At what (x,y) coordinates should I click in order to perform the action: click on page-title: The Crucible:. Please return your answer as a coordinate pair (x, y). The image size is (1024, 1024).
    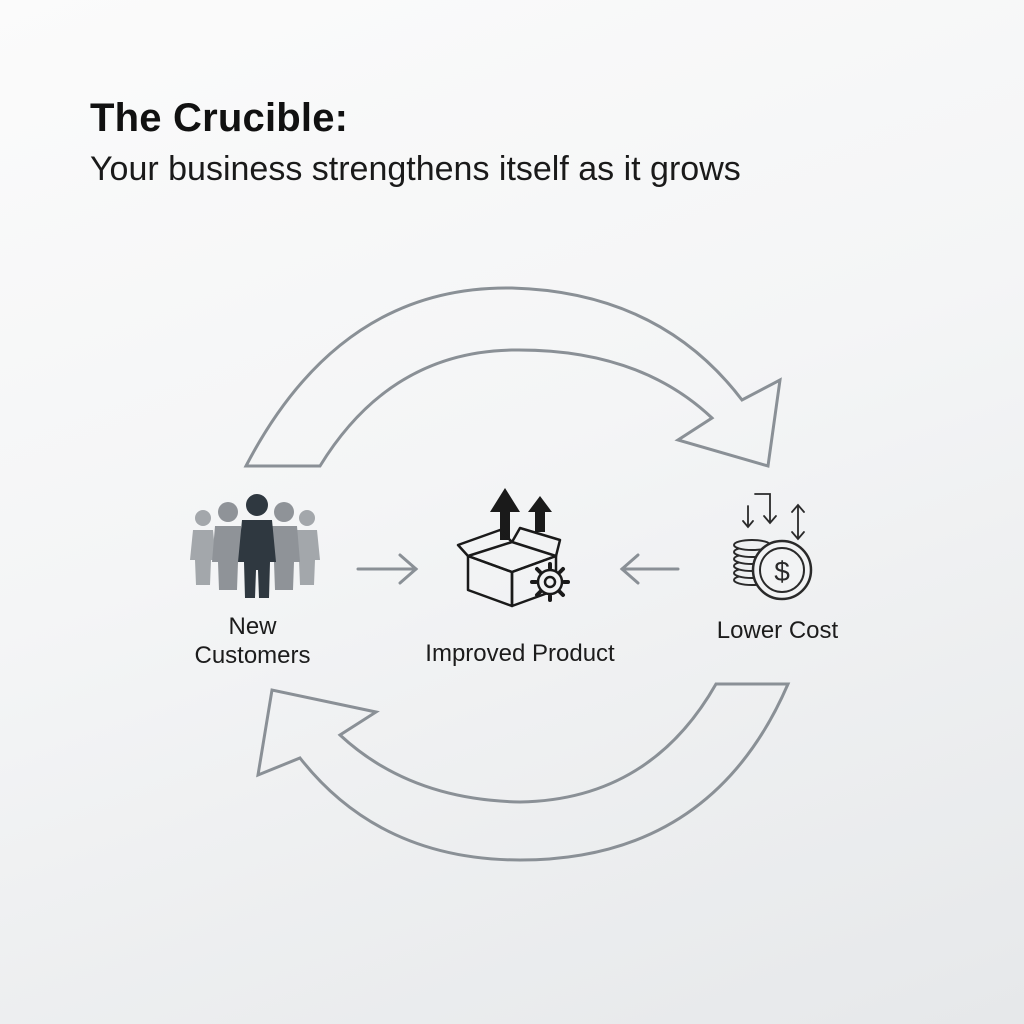
    Looking at the image, I should click on (219, 118).